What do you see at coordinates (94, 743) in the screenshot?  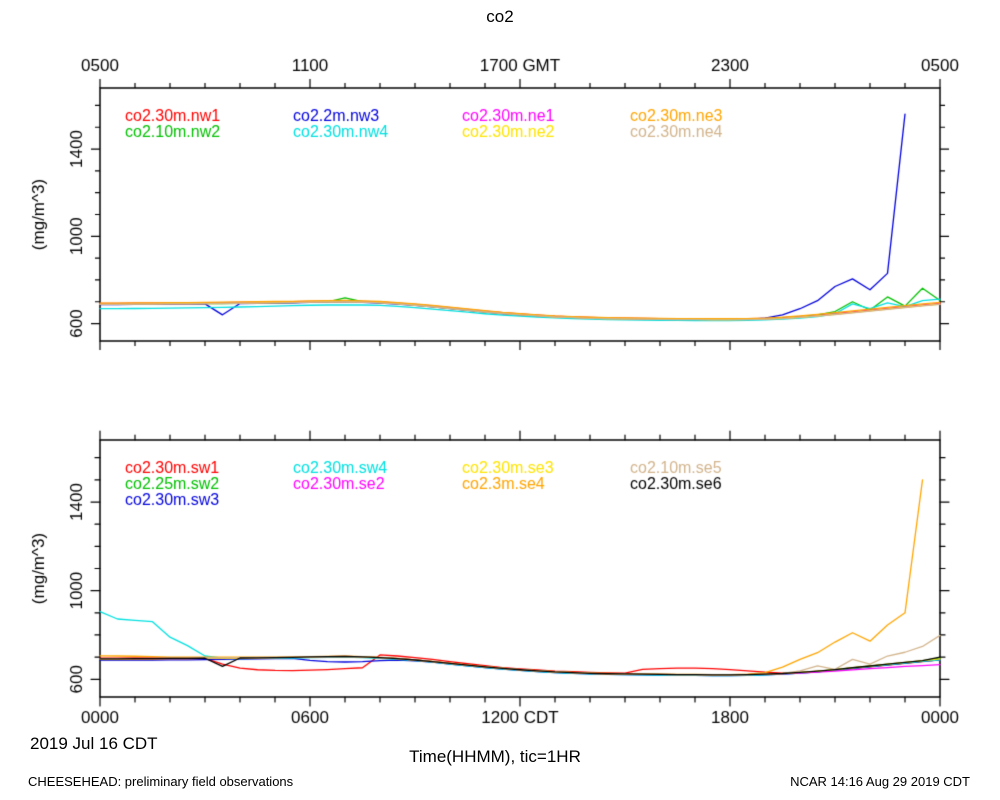 I see `date-label: 2019 Jul 16 CDT` at bounding box center [94, 743].